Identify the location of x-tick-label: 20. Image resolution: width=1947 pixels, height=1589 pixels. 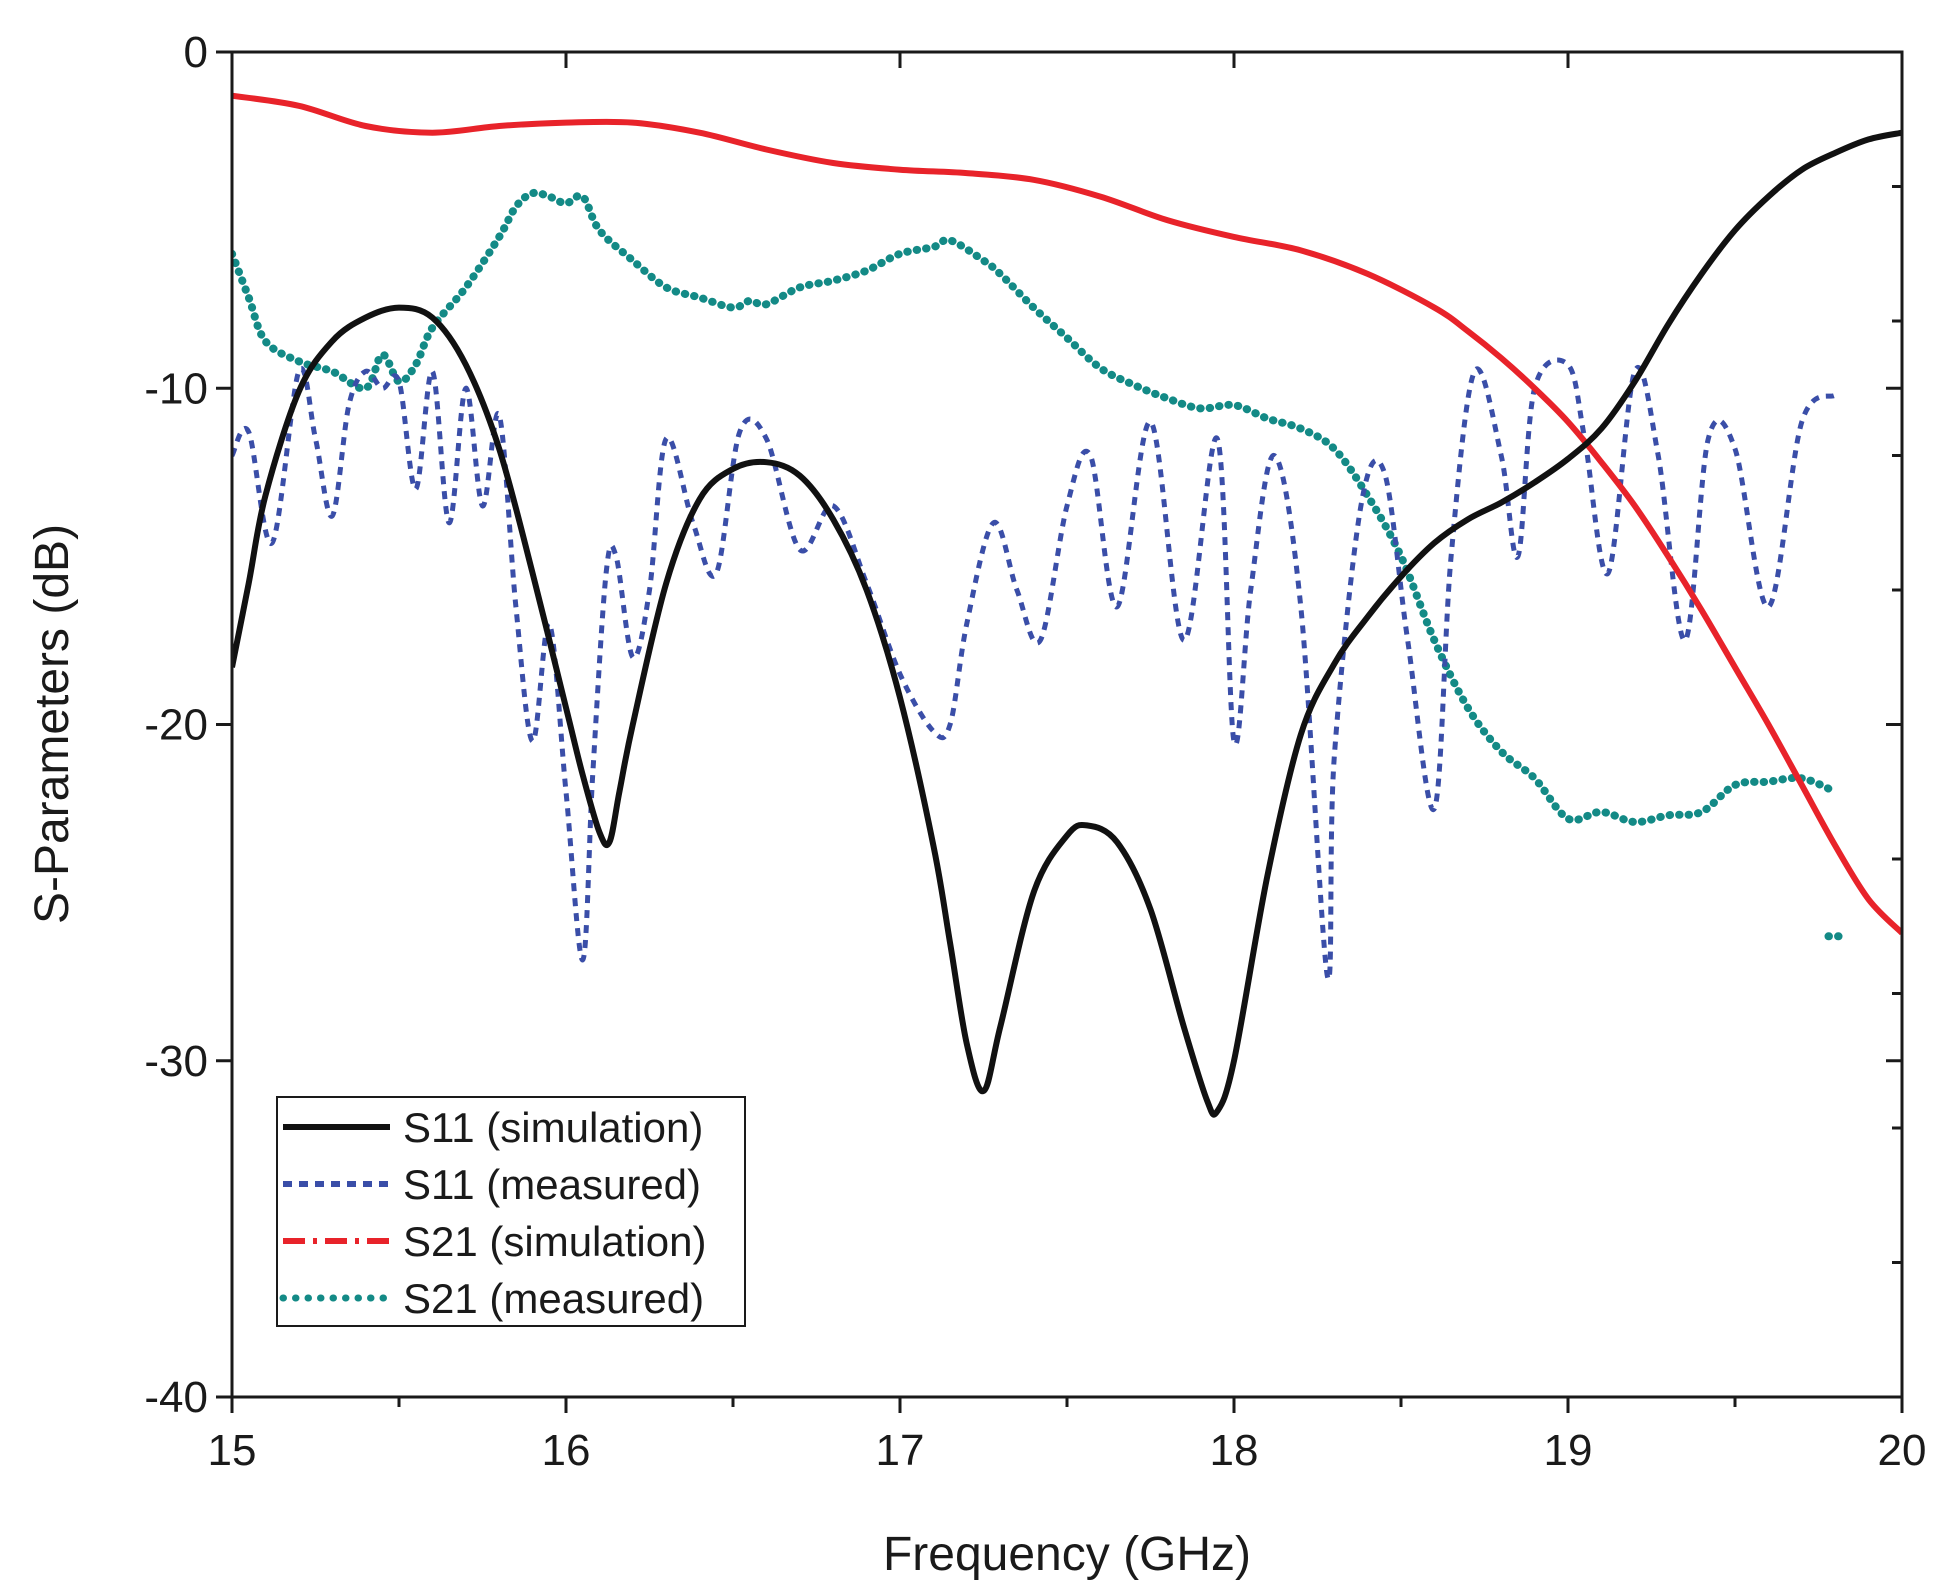
(1902, 1450).